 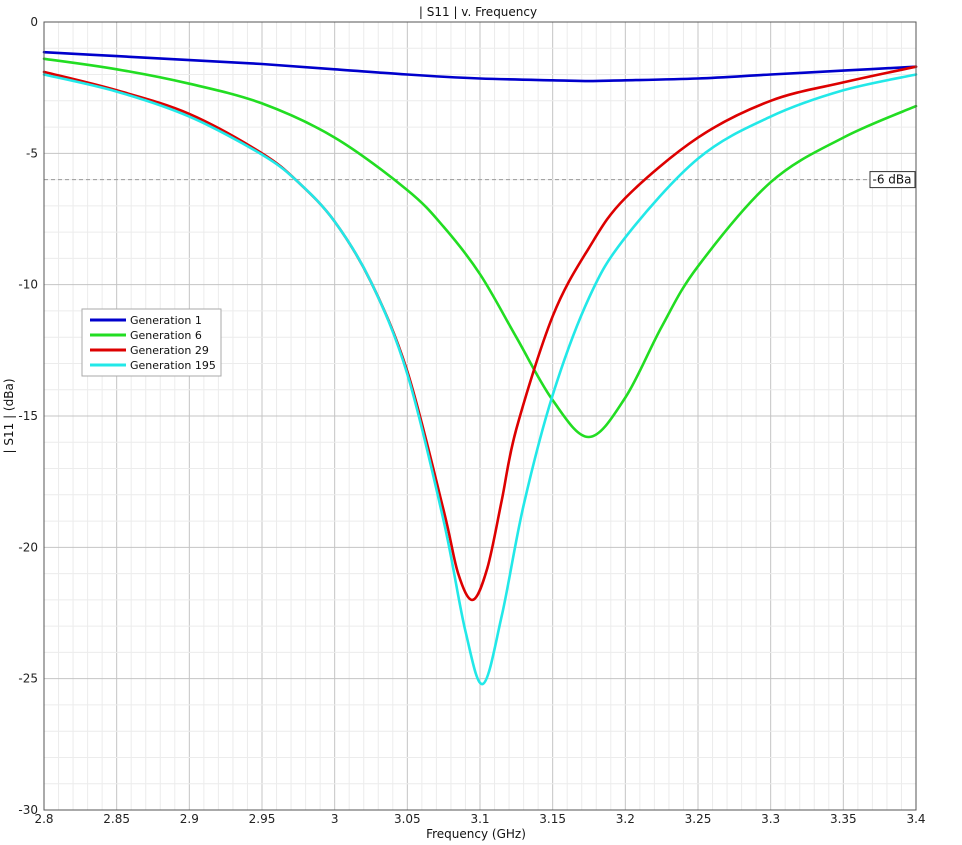 I want to click on chart-title: | S11 | v. Frequency, so click(x=478, y=12).